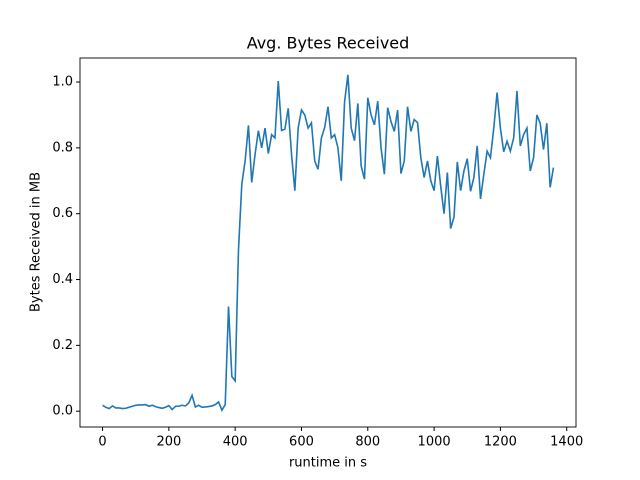  Describe the element at coordinates (102, 442) in the screenshot. I see `x-tick-label: 0` at that location.